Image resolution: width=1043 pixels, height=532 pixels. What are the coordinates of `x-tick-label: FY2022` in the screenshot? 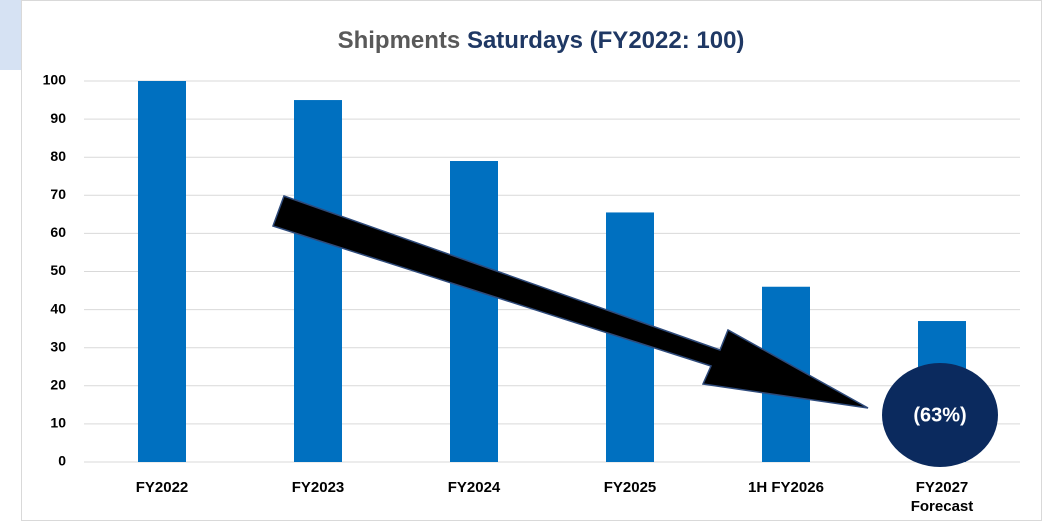 It's located at (162, 487).